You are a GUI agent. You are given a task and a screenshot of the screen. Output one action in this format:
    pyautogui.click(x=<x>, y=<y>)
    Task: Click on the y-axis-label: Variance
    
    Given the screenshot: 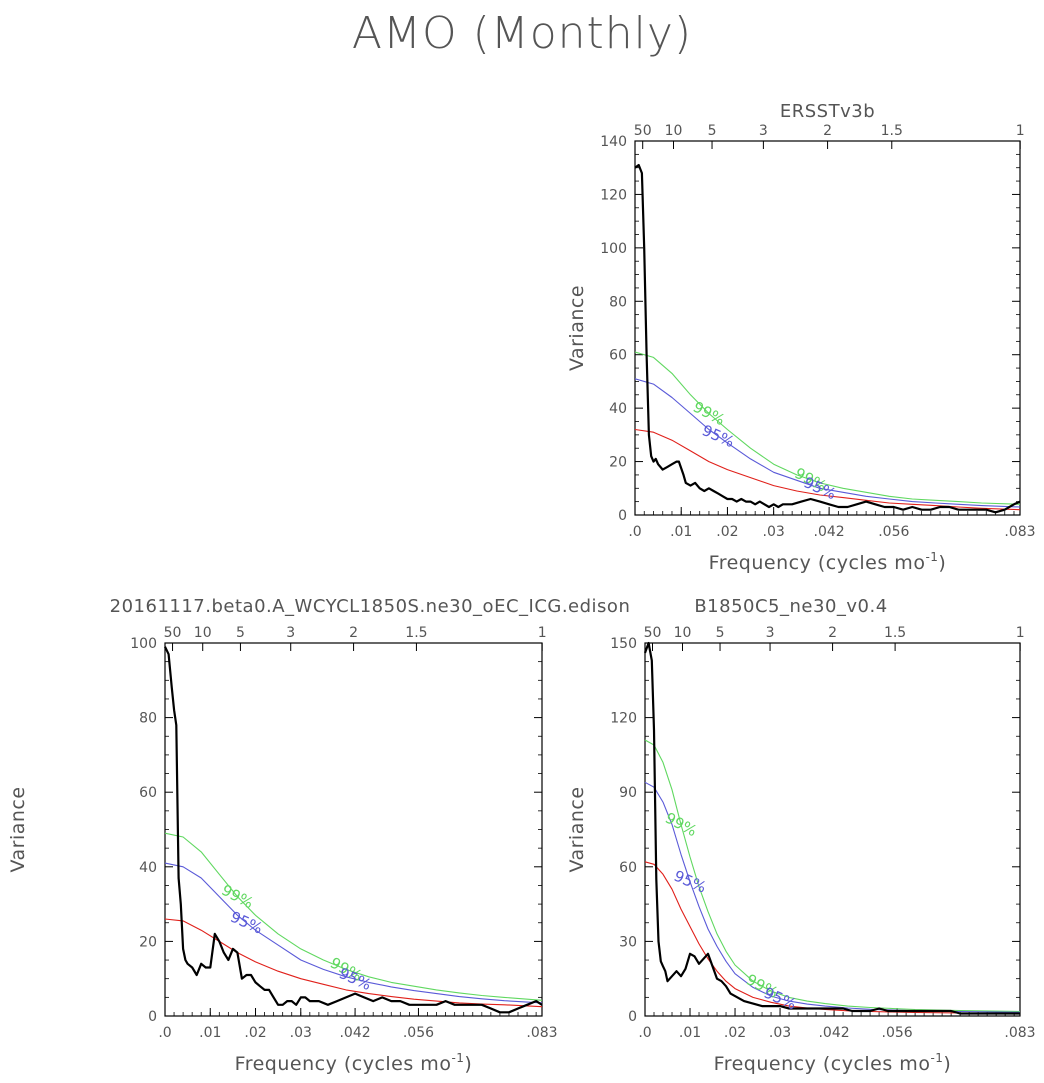 What is the action you would take?
    pyautogui.click(x=577, y=328)
    